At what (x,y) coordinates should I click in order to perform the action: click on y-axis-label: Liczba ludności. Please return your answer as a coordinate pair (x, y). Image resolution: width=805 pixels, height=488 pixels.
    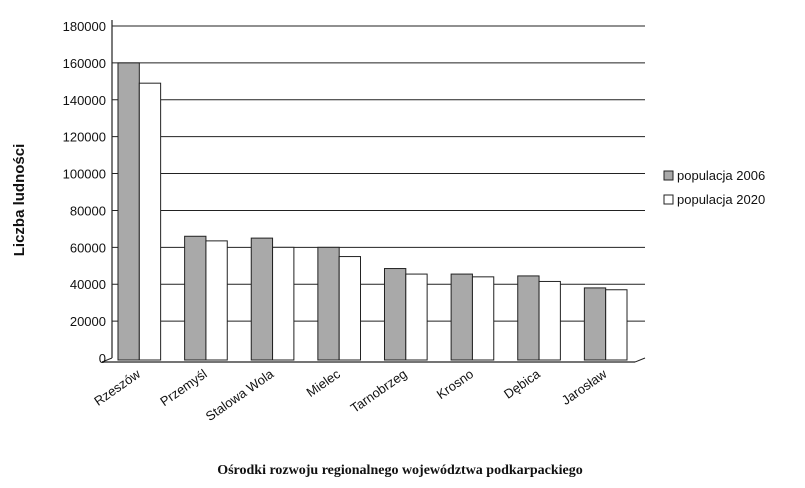
    Looking at the image, I should click on (19, 200).